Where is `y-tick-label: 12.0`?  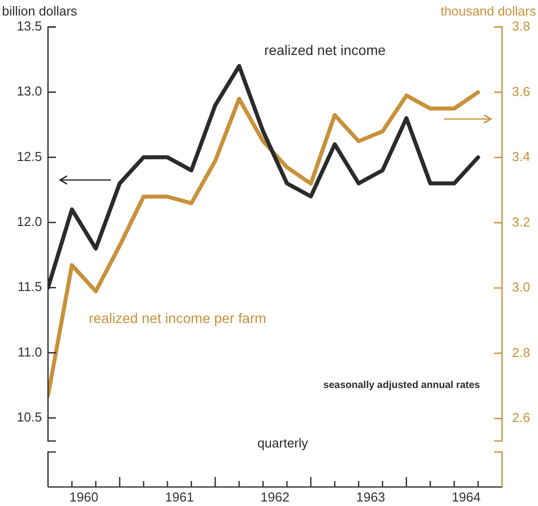 y-tick-label: 12.0 is located at coordinates (29, 222).